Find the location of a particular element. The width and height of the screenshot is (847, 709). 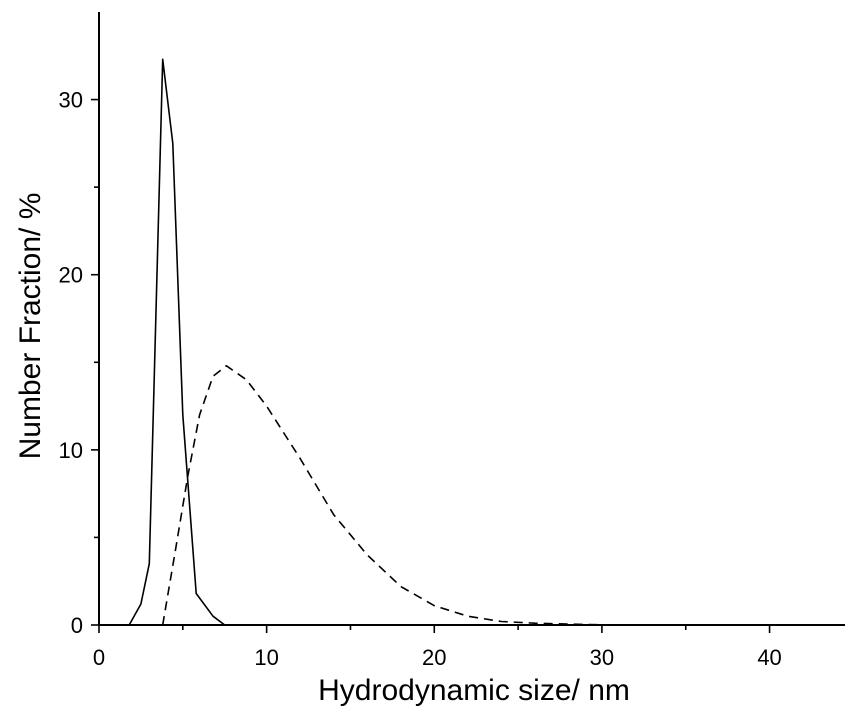

y-tick-label: 30 is located at coordinates (71, 100).